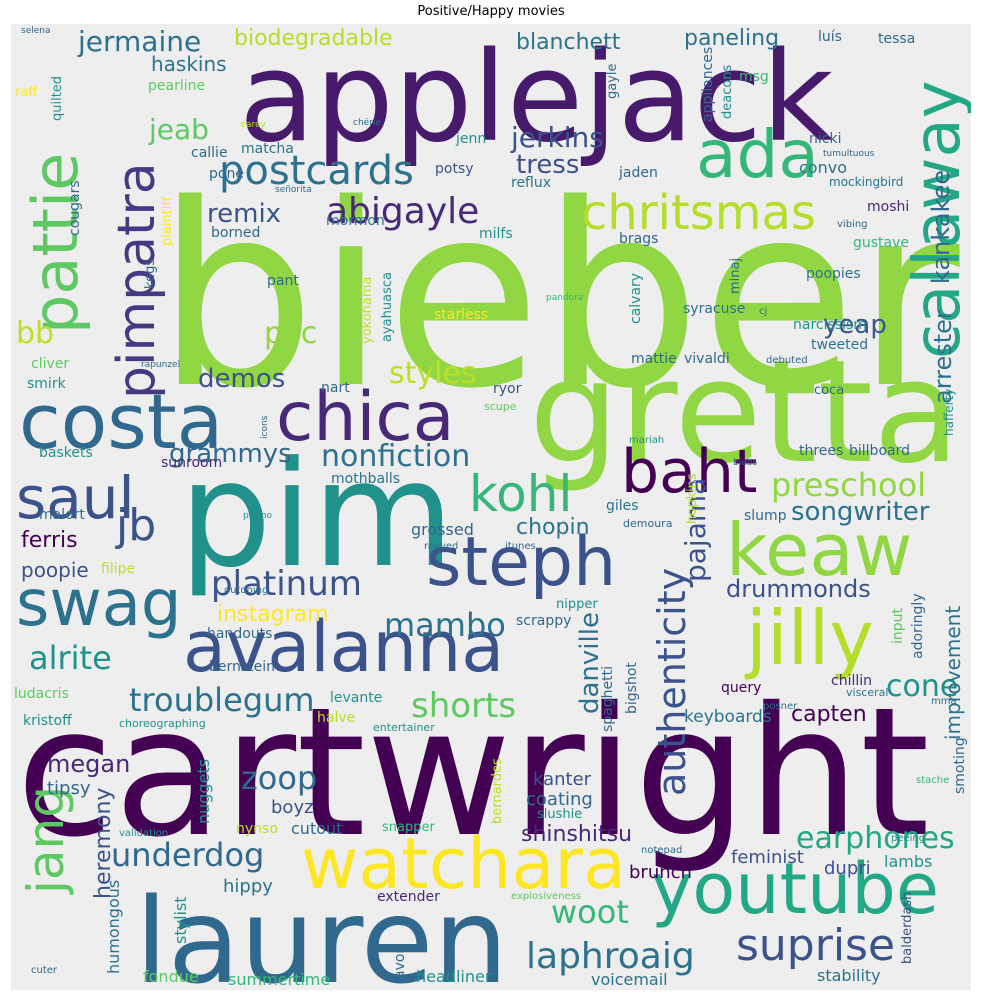 Image resolution: width=982 pixels, height=1000 pixels. What do you see at coordinates (866, 182) in the screenshot?
I see `word-mockingbird: mockingbird` at bounding box center [866, 182].